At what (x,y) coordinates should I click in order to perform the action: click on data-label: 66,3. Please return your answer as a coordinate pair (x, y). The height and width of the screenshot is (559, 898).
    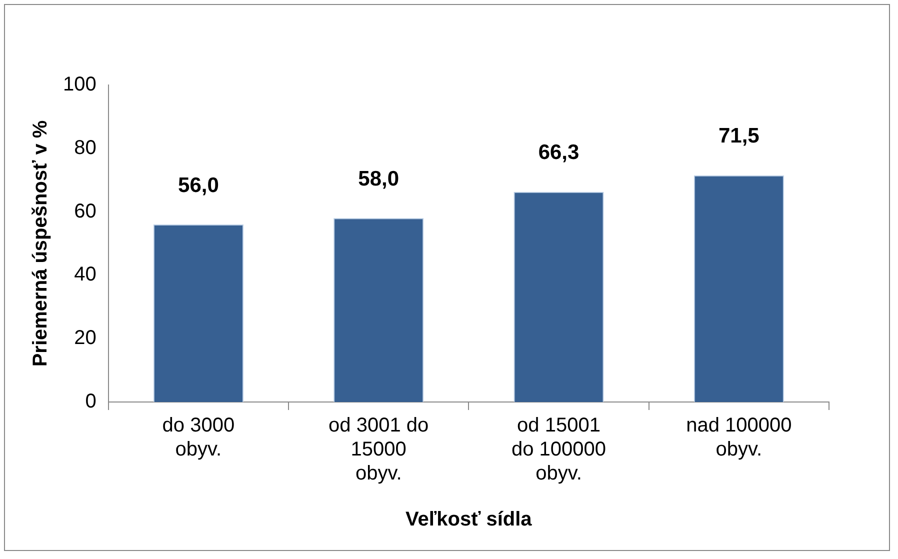
    Looking at the image, I should click on (559, 152).